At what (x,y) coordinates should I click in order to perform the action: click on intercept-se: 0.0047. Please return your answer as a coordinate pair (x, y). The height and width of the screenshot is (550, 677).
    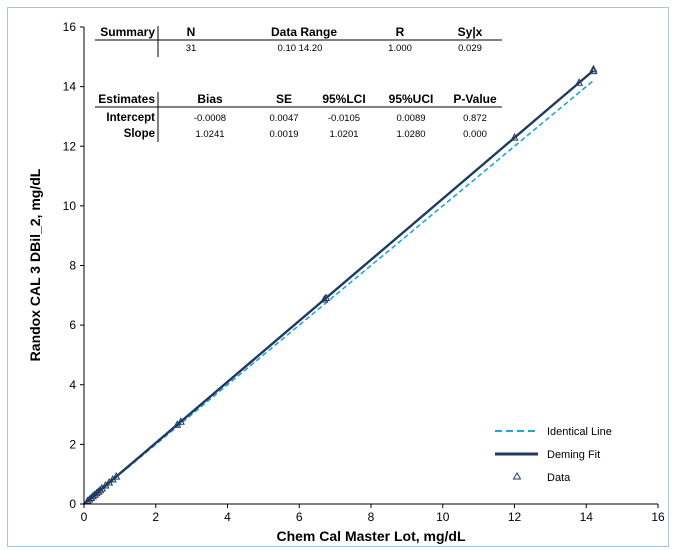
    Looking at the image, I should click on (283, 118).